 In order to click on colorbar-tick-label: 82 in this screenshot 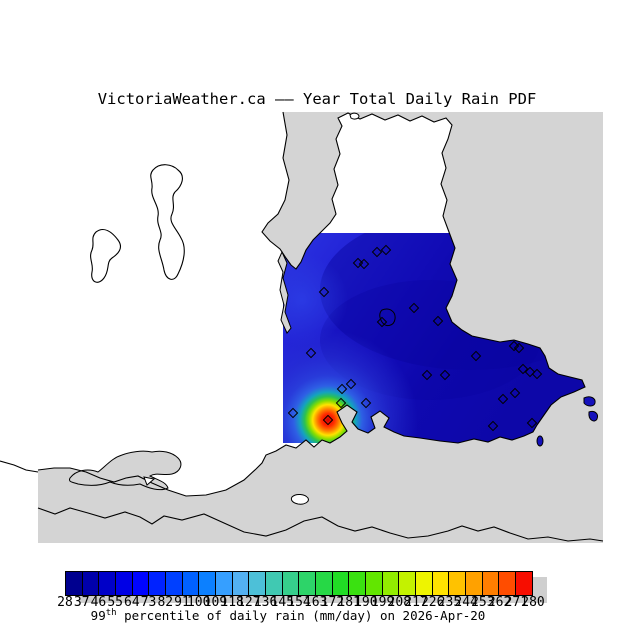, I will do `click(165, 602)`.